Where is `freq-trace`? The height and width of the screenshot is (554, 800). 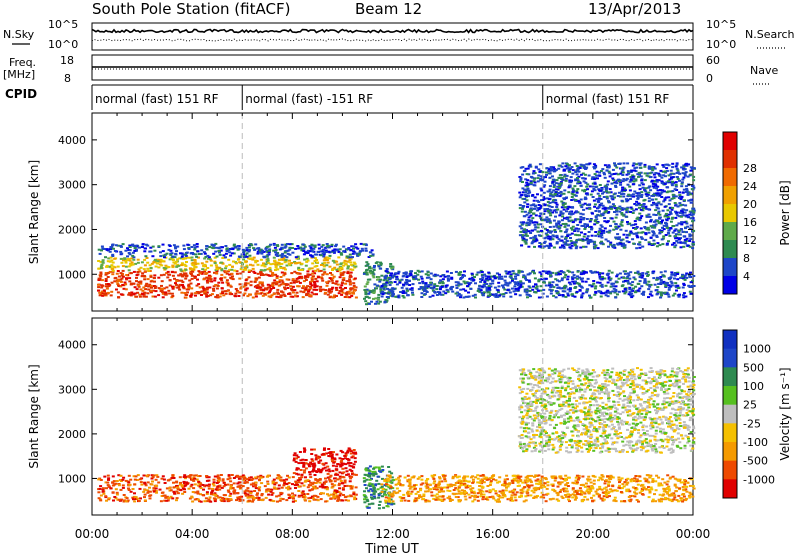 freq-trace is located at coordinates (392, 68).